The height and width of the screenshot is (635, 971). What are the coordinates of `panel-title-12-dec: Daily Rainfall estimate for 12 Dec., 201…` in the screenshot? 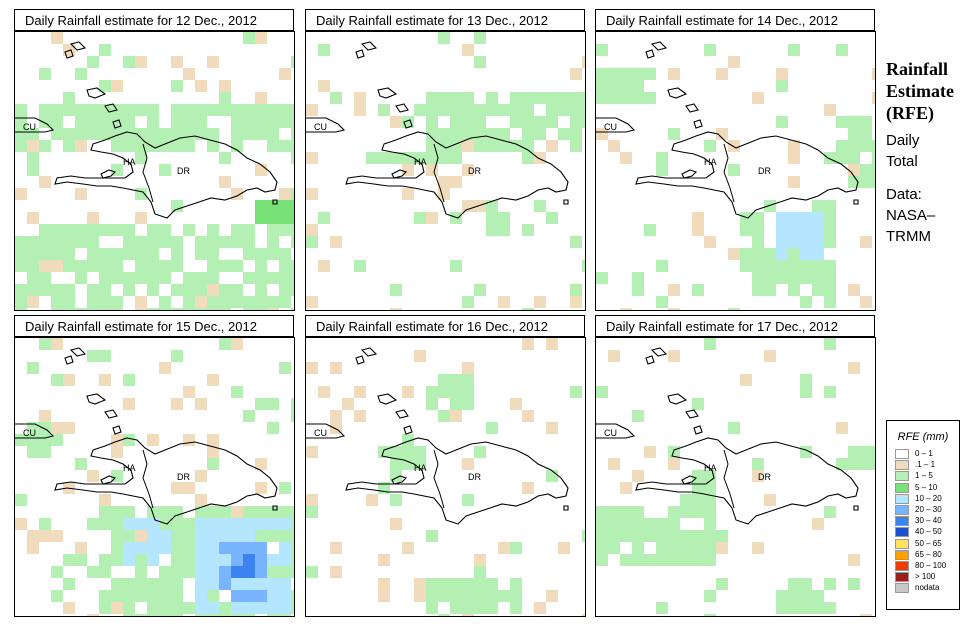 It's located at (154, 20).